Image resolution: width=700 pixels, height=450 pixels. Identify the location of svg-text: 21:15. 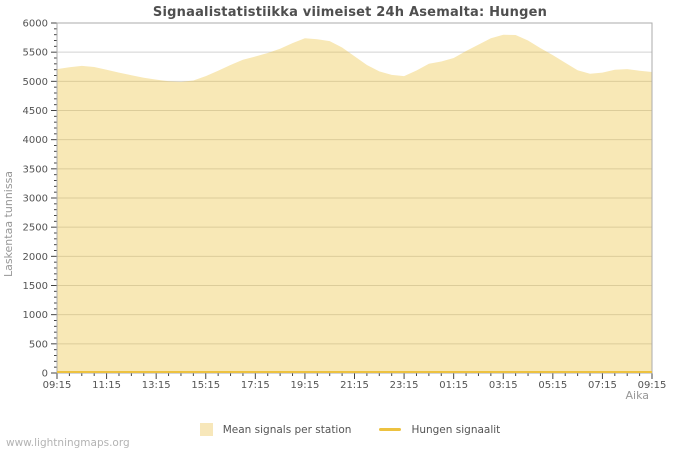
(354, 385).